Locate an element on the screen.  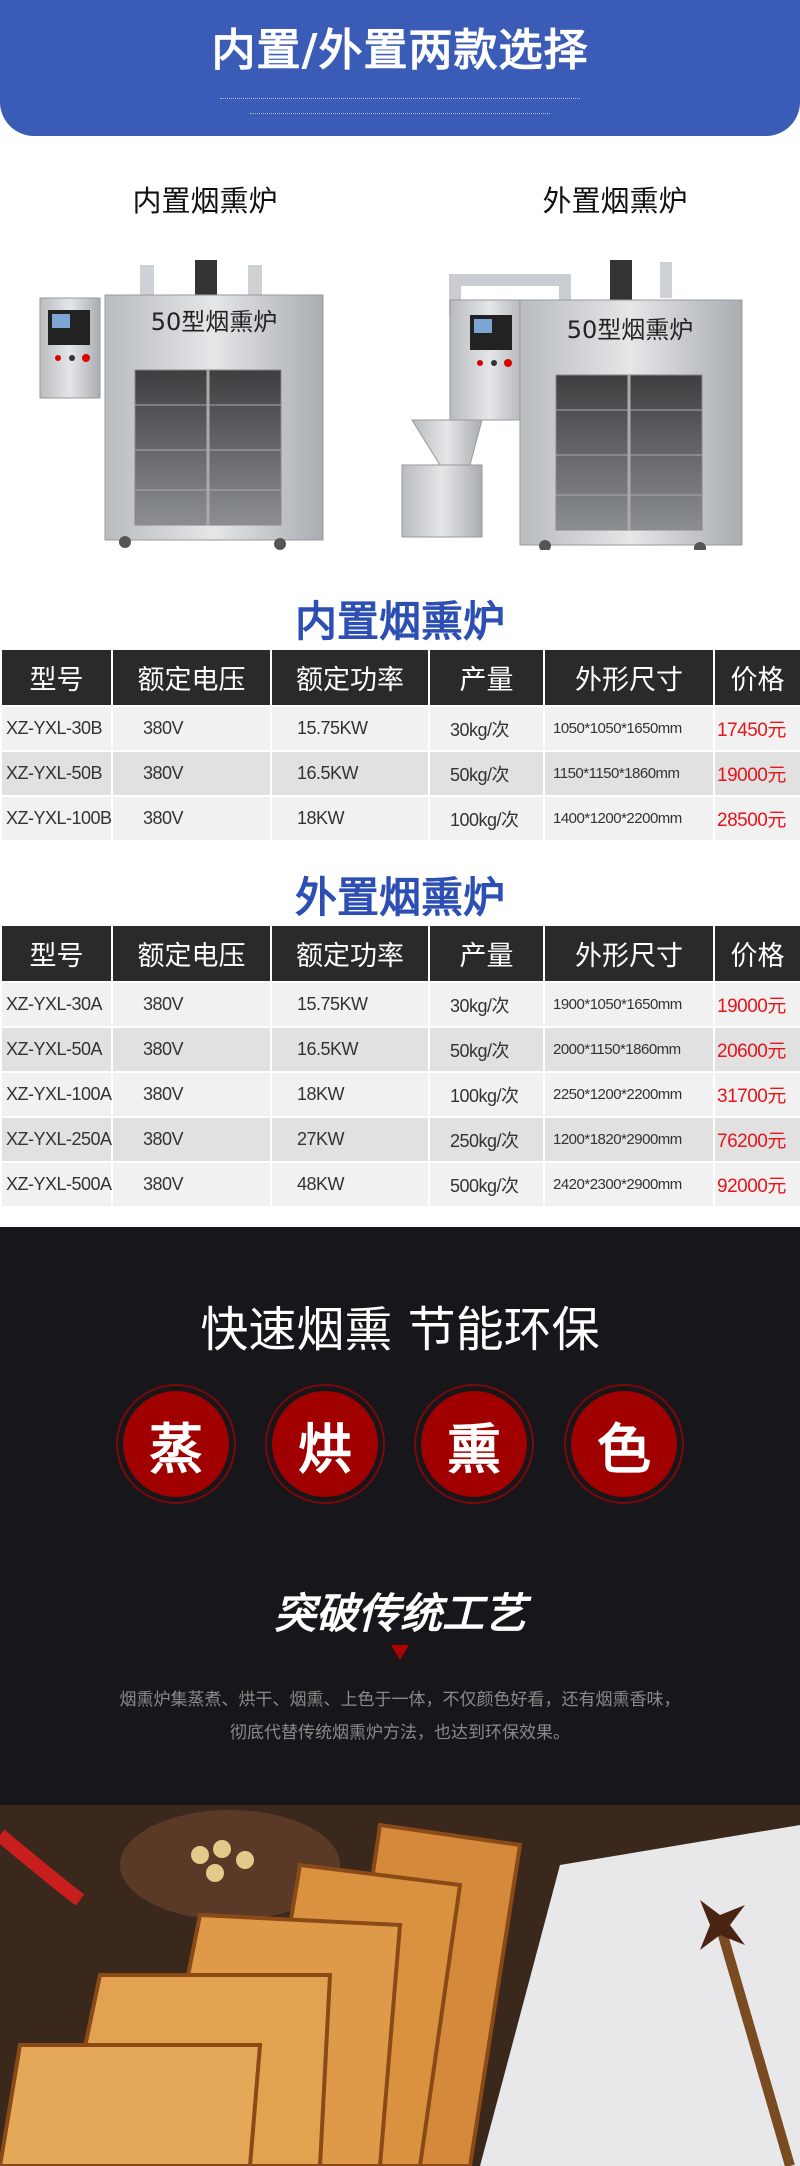
model: XZ-YXL-250A is located at coordinates (56, 1139).